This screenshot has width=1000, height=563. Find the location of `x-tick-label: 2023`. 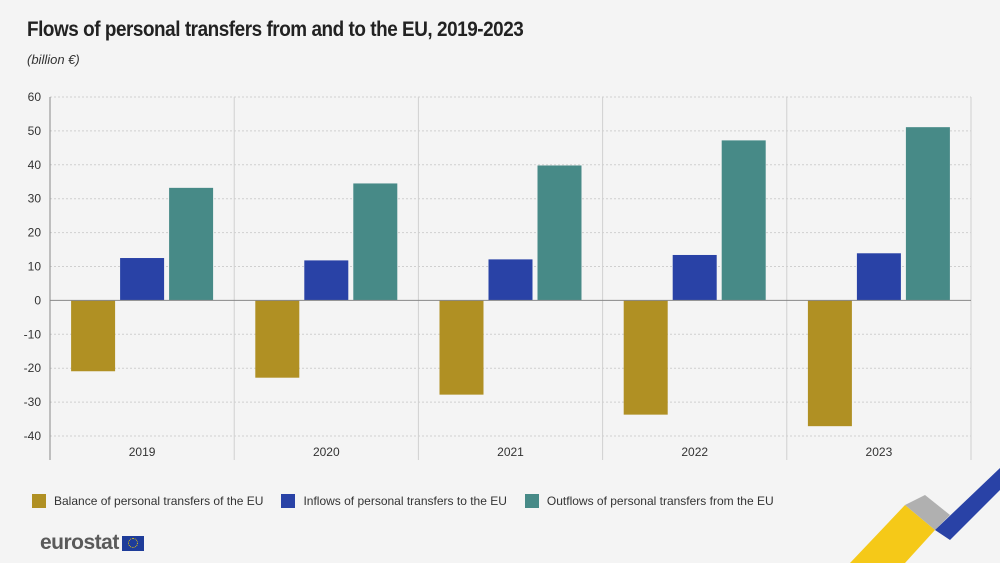

x-tick-label: 2023 is located at coordinates (879, 452).